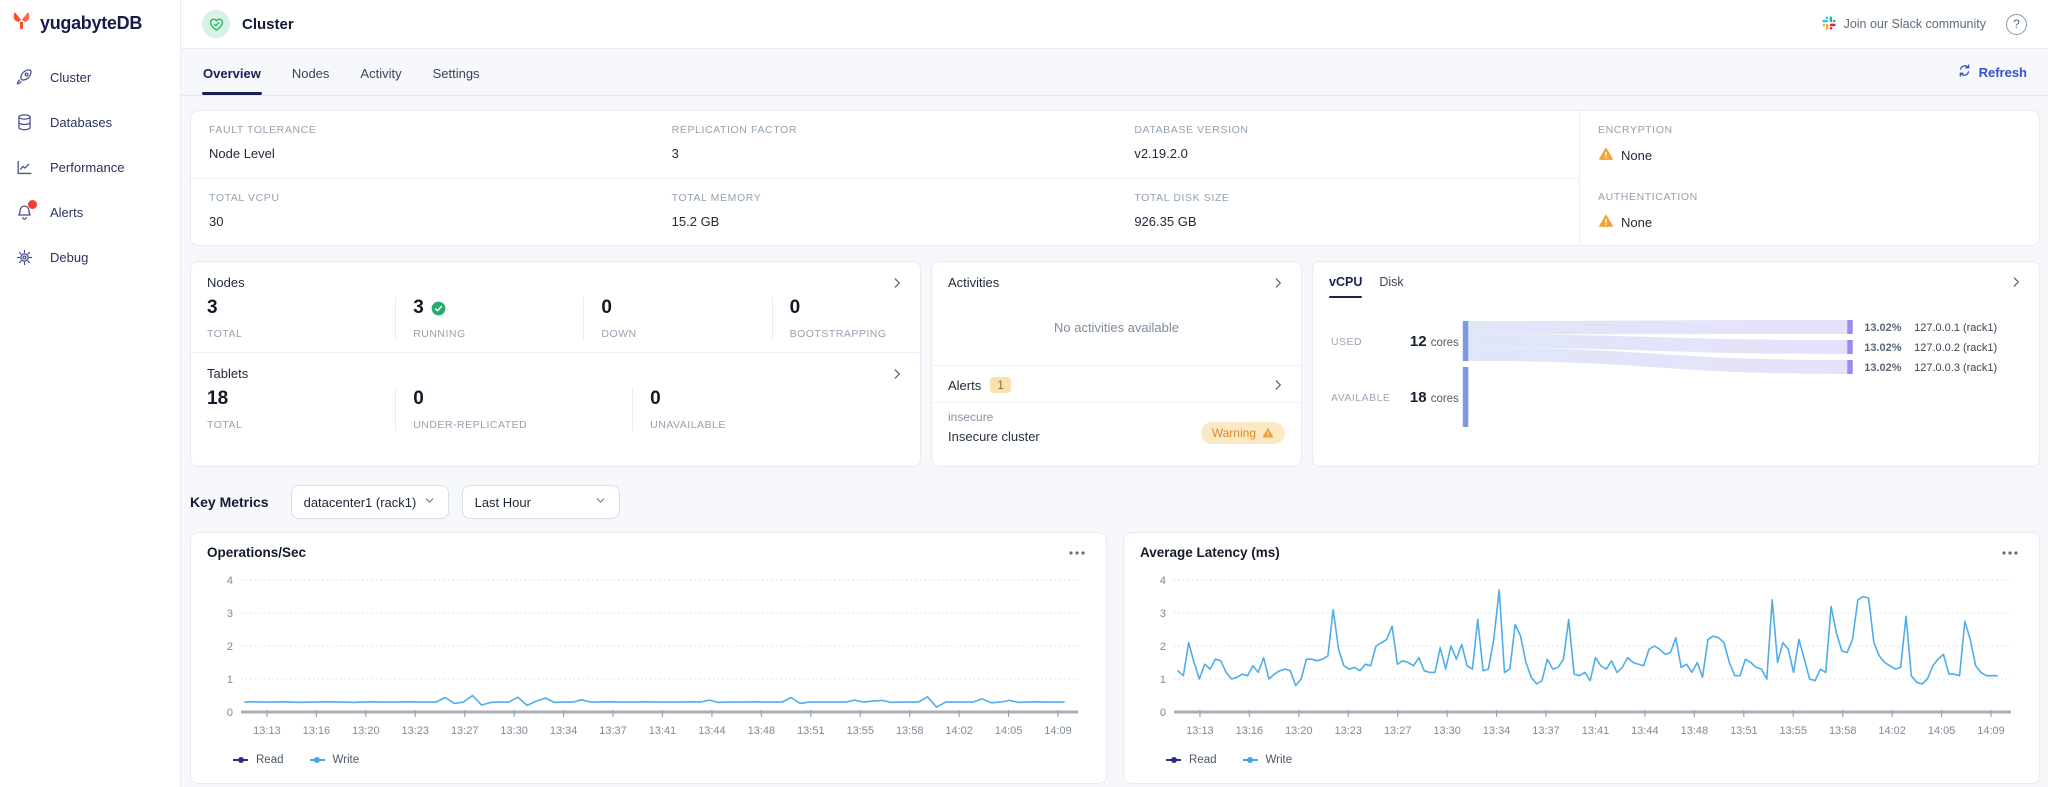  Describe the element at coordinates (677, 318) in the screenshot. I see `nodes-stat-down: 0 DOWN` at that location.